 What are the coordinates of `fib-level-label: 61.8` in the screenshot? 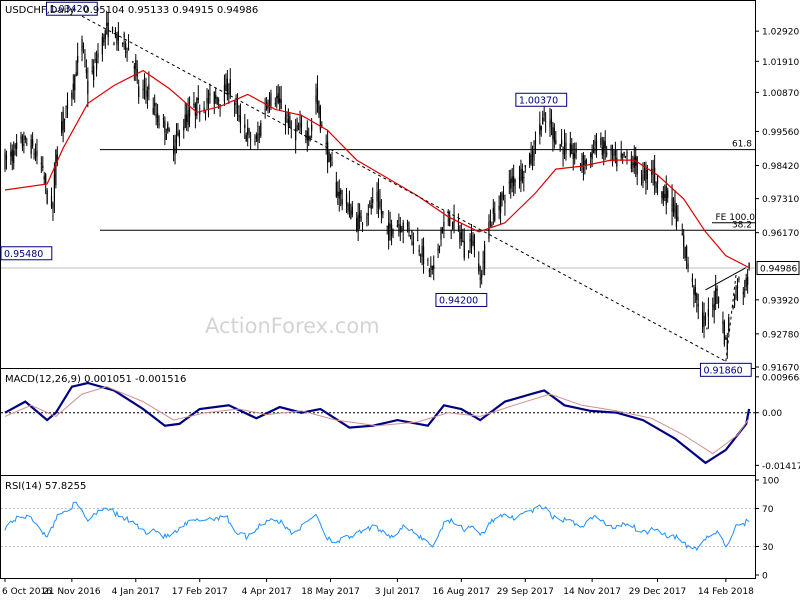 It's located at (742, 145).